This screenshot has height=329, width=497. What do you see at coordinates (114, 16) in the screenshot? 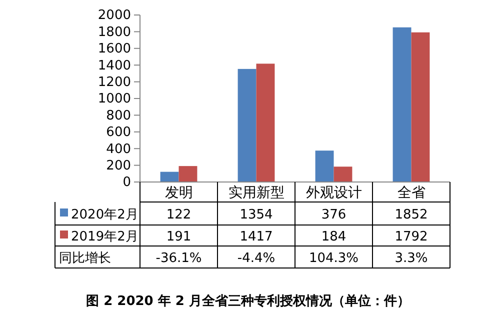
I see `y-tick-label: 2000` at bounding box center [114, 16].